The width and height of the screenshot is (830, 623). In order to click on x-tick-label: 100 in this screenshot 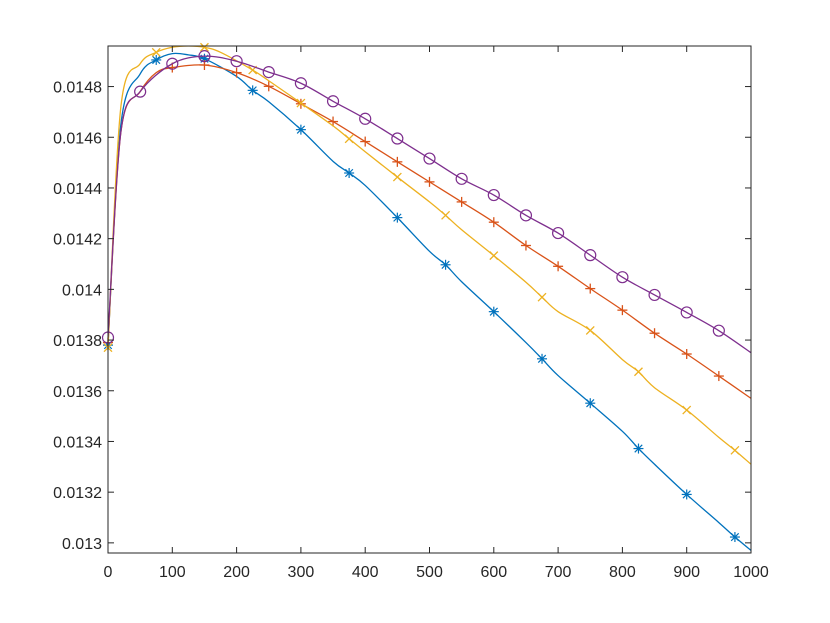, I will do `click(172, 572)`.